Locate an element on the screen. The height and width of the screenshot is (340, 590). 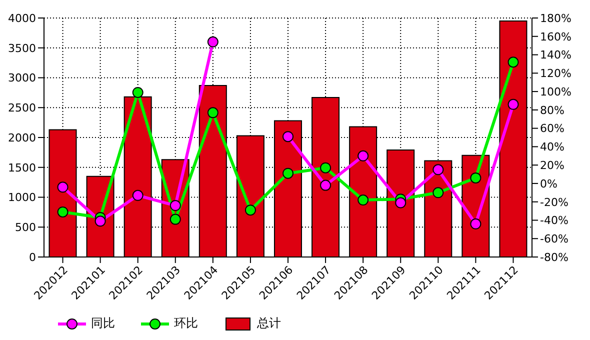
y2-tick-label: 80% is located at coordinates (552, 110).